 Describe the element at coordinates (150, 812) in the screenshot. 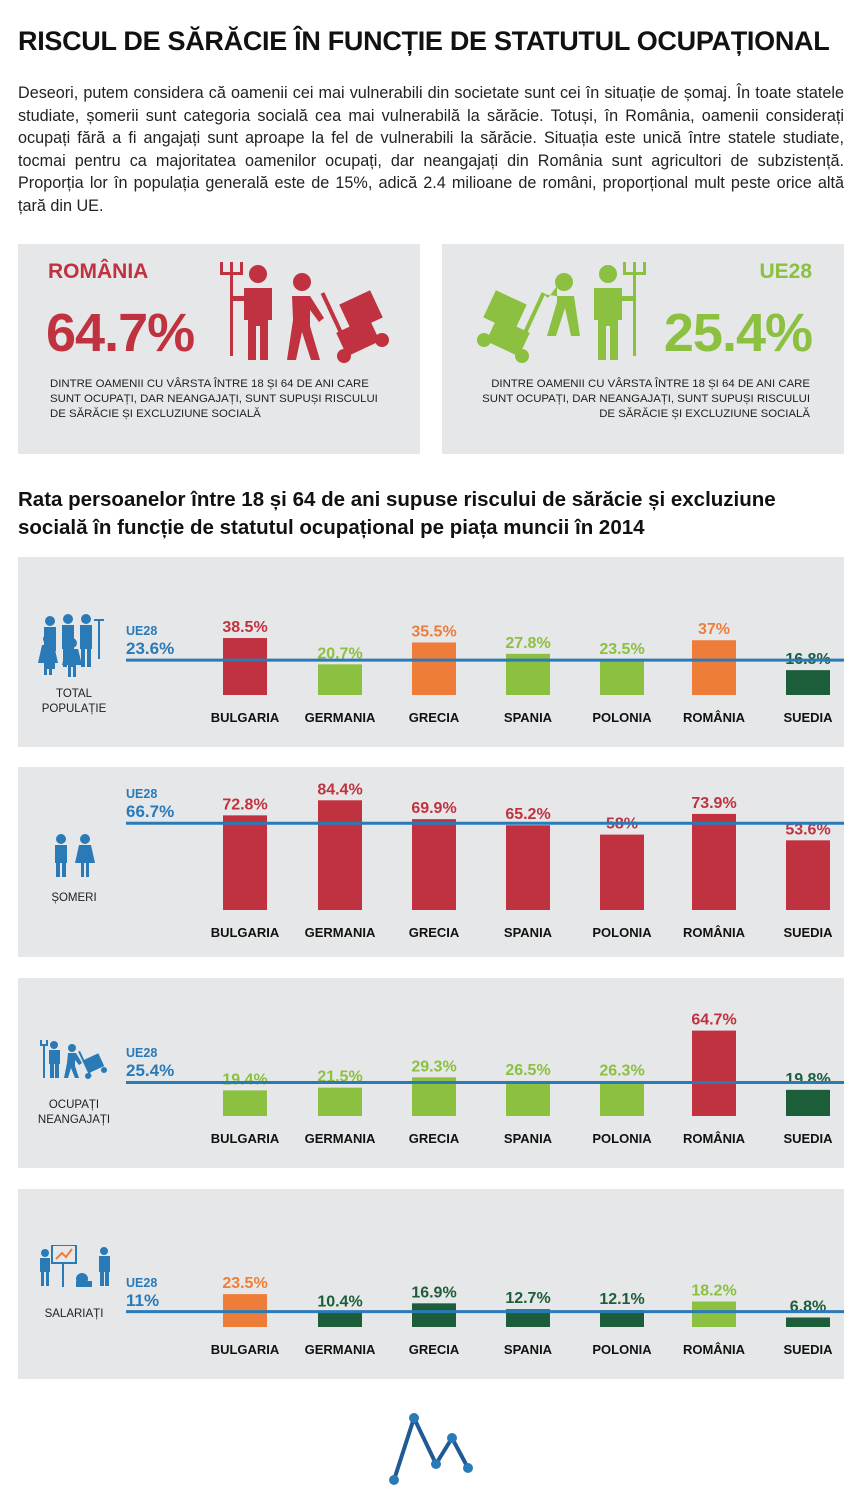

I see `reference-value: 66.7%` at that location.